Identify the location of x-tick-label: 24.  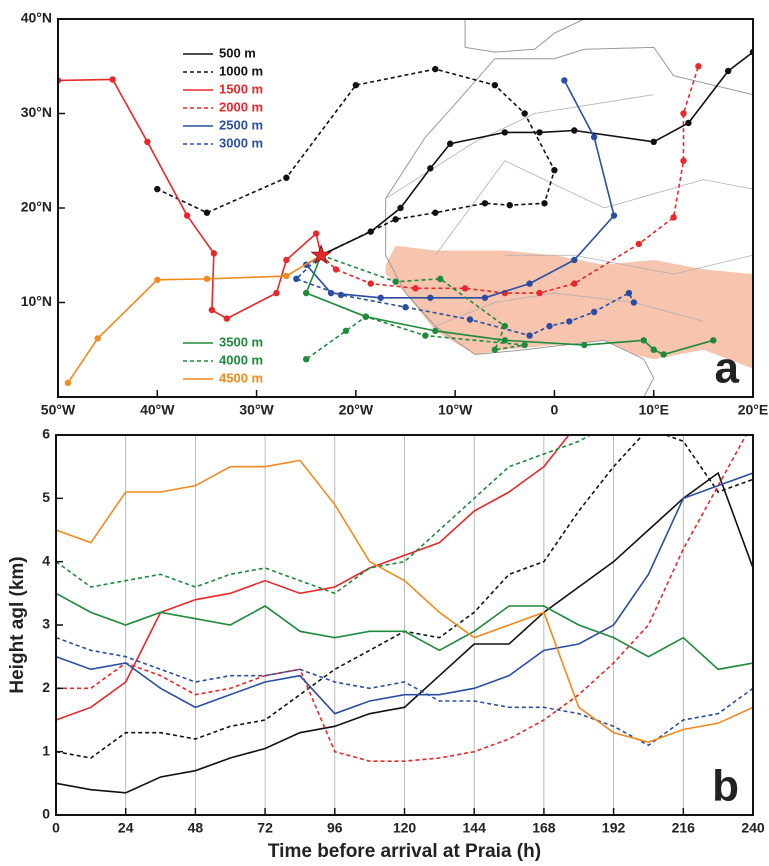
(126, 828).